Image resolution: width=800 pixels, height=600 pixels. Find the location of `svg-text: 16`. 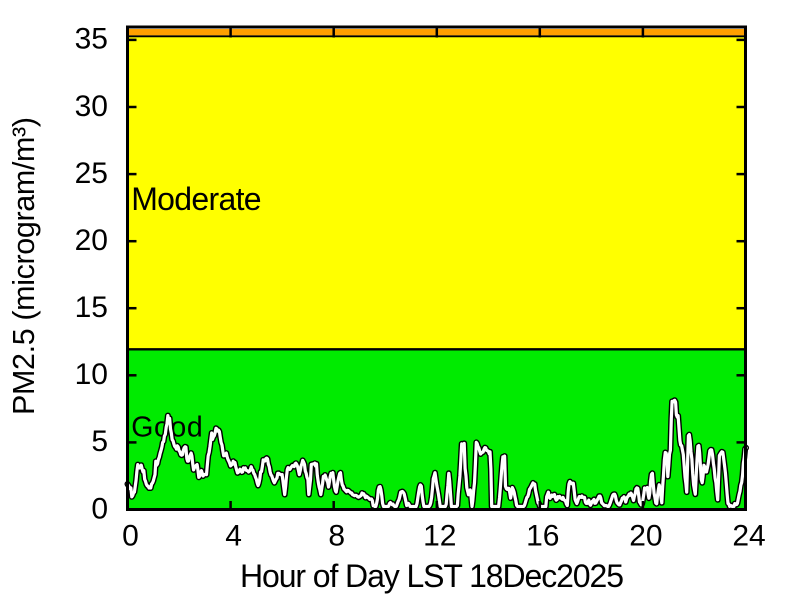

svg-text: 16 is located at coordinates (542, 536).